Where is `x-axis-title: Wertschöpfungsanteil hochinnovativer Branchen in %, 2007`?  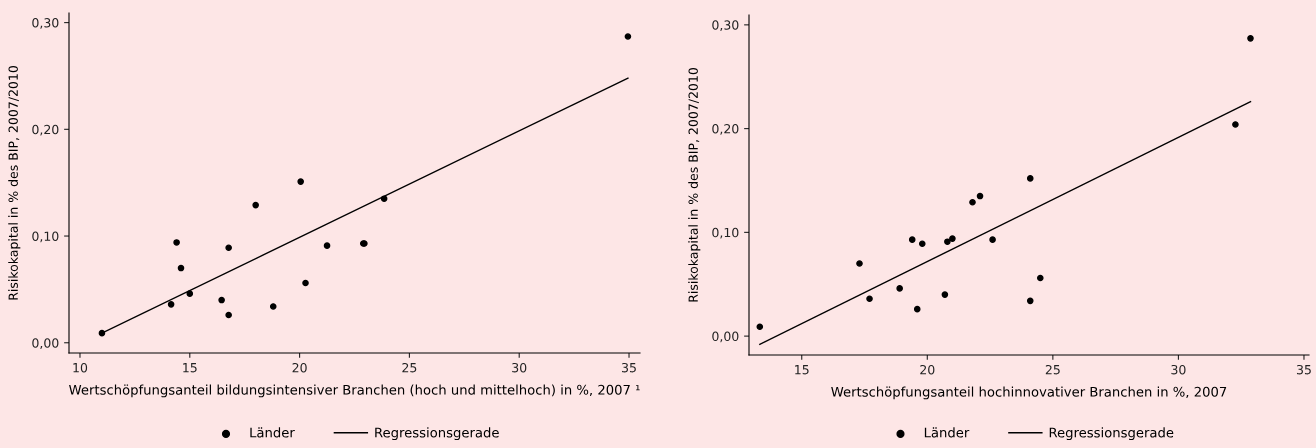
x-axis-title: Wertschöpfungsanteil hochinnovativer Branchen in %, 2007 is located at coordinates (1029, 393).